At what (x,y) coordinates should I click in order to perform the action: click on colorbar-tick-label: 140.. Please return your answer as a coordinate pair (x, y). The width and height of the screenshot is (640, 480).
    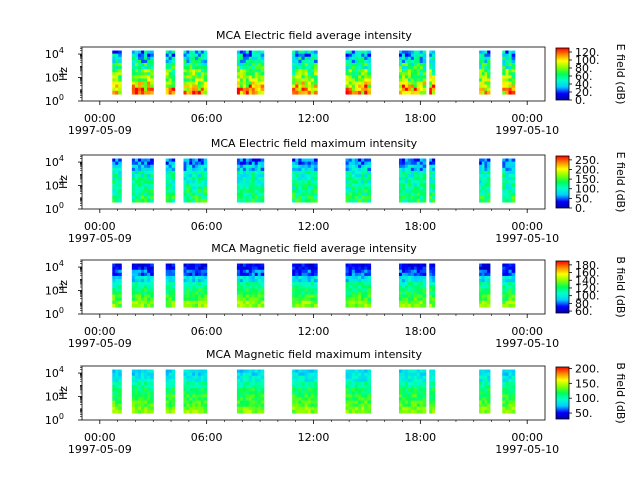
    Looking at the image, I should click on (587, 280).